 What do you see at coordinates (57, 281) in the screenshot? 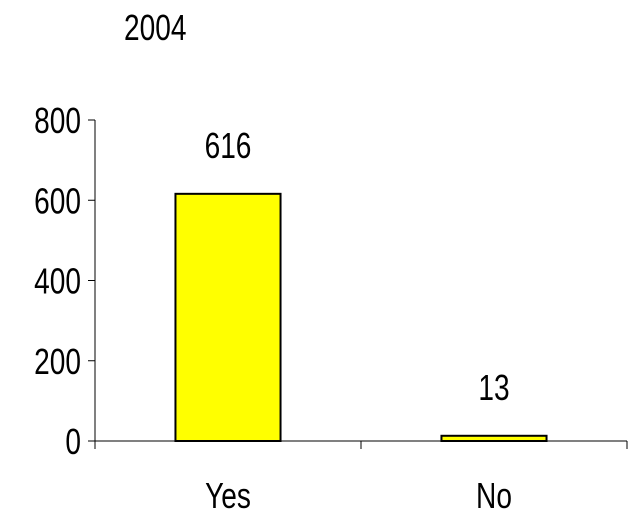
I see `y-tick-label: 400` at bounding box center [57, 281].